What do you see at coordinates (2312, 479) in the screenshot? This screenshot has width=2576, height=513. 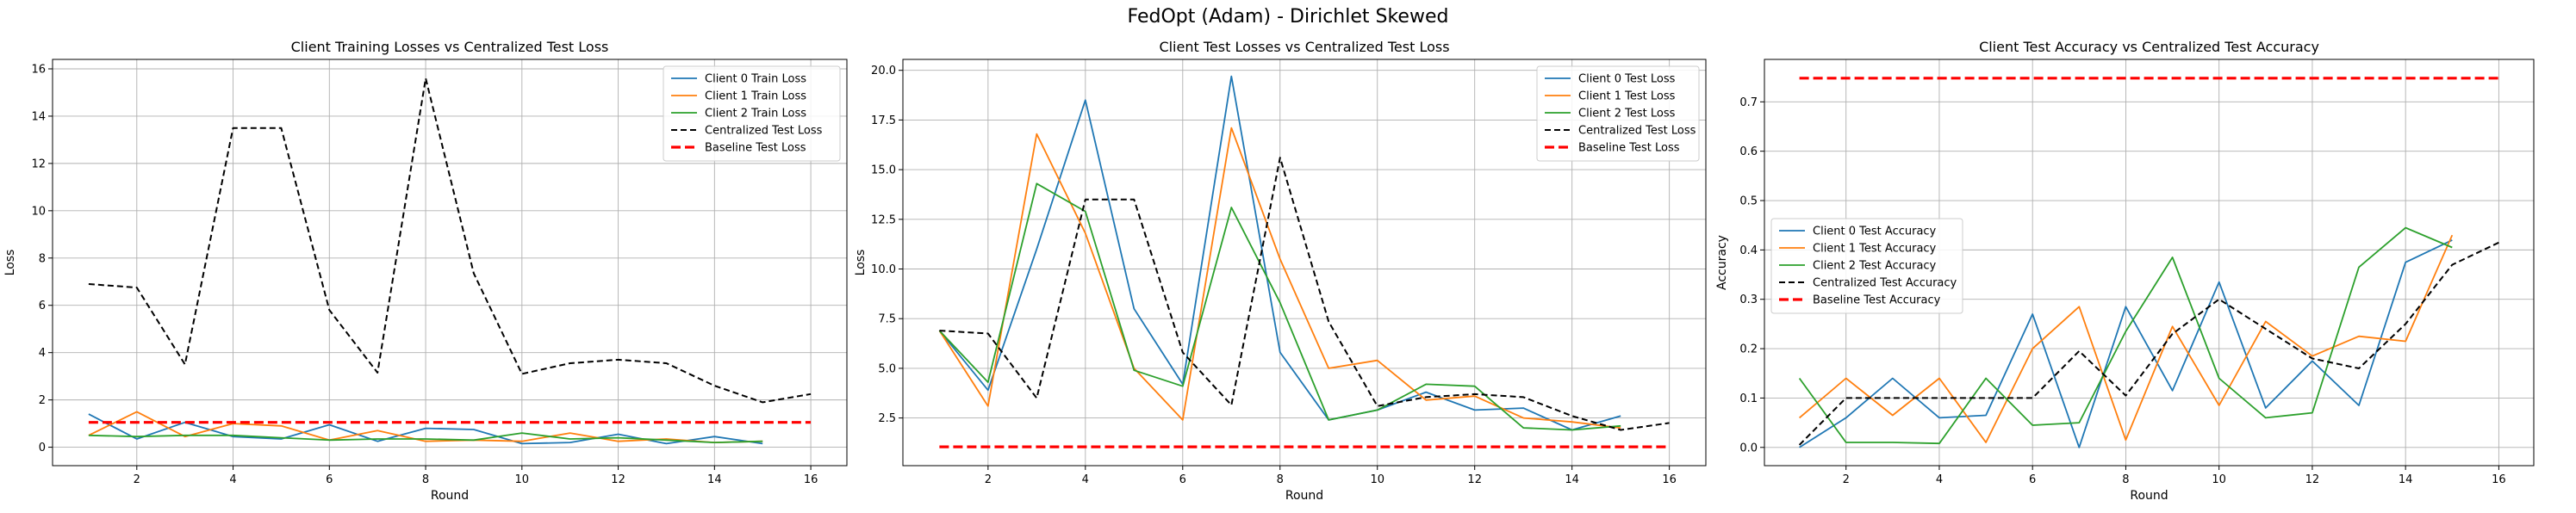 I see `chart-test-accuracy-xtick-label: 12` at bounding box center [2312, 479].